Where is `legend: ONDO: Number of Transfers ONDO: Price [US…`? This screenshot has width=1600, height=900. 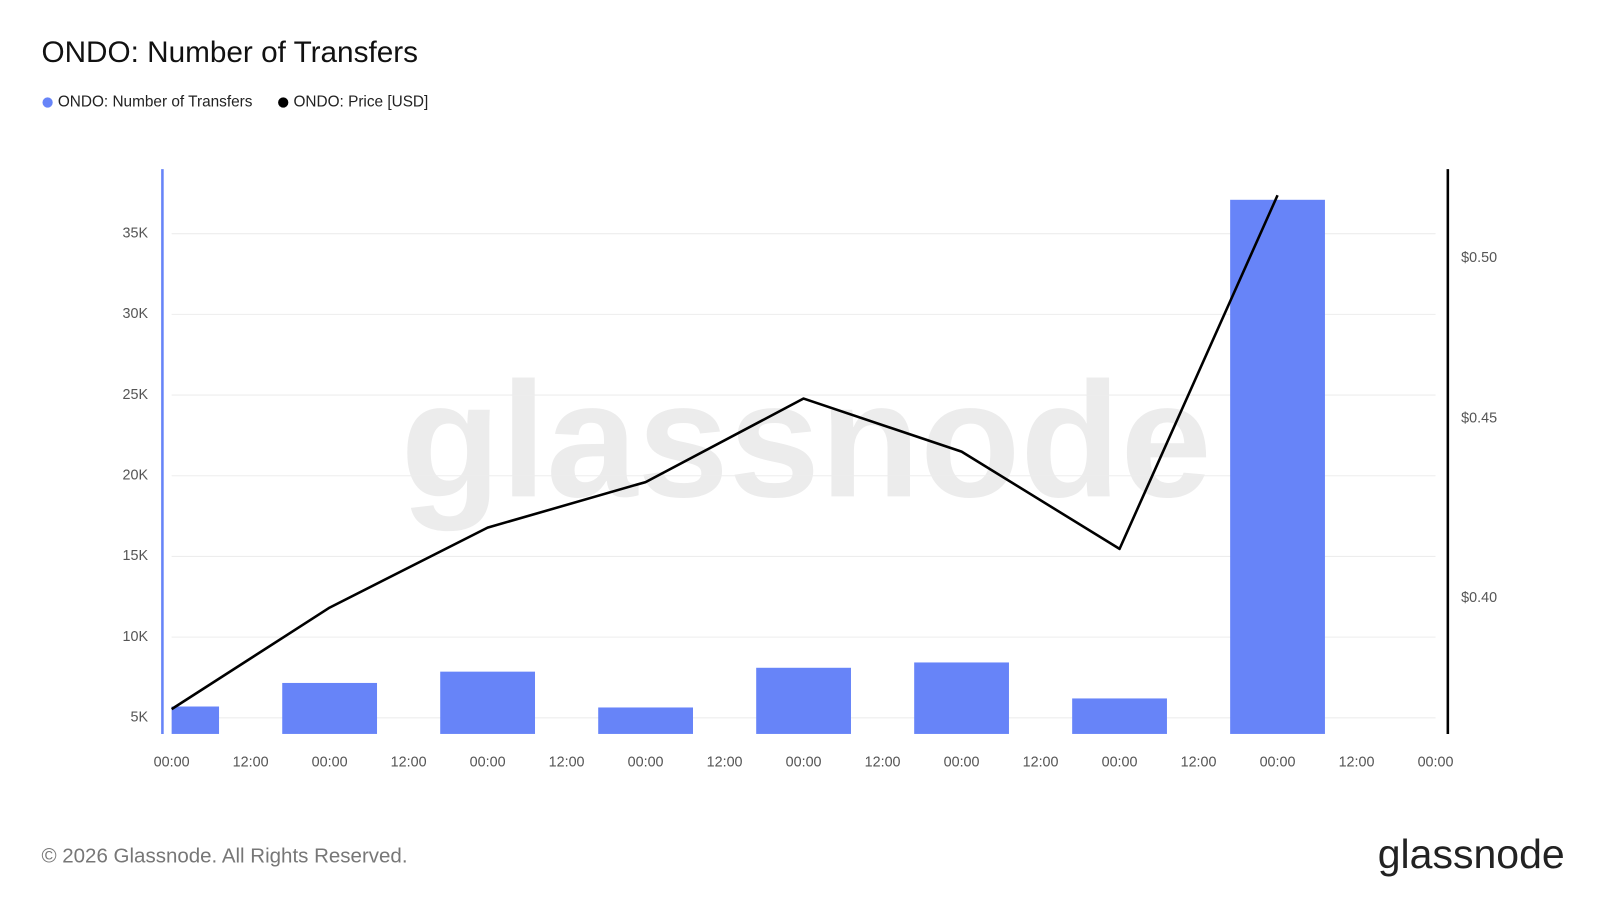
legend: ONDO: Number of Transfers ONDO: Price [US… is located at coordinates (235, 102).